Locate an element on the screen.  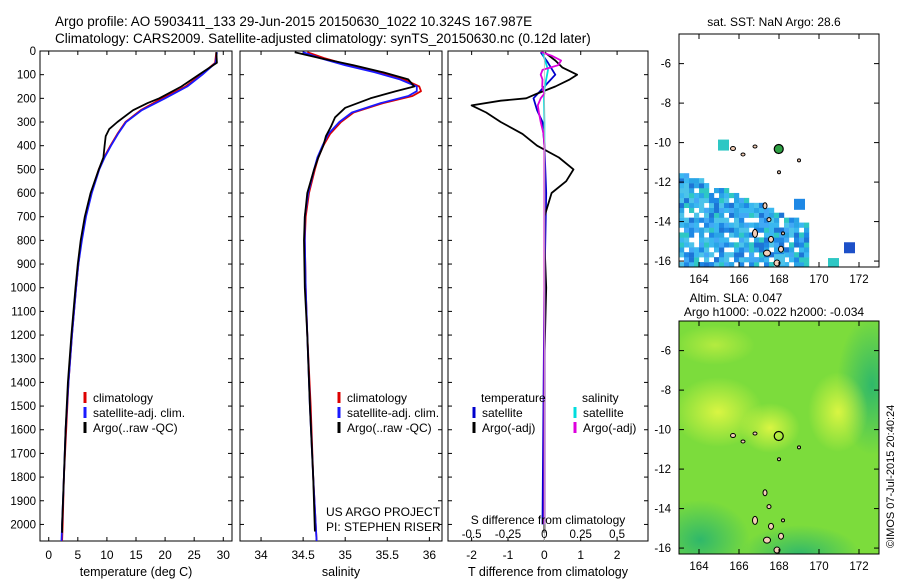
lat-tick-label: -14 is located at coordinates (662, 510).